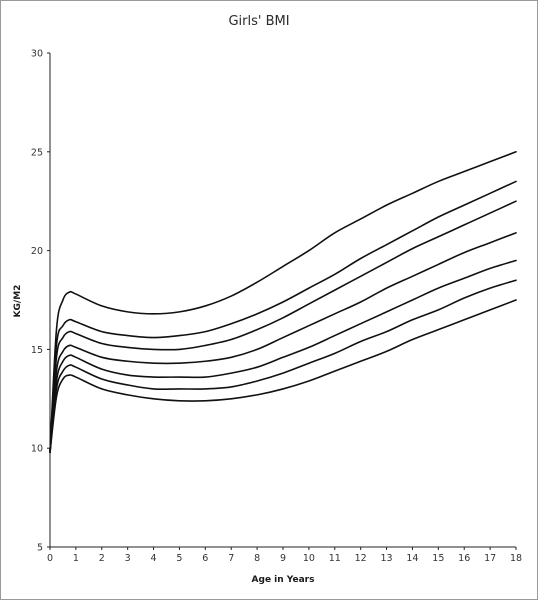 Image resolution: width=538 pixels, height=600 pixels. Describe the element at coordinates (464, 558) in the screenshot. I see `x-tick-label: 16` at that location.